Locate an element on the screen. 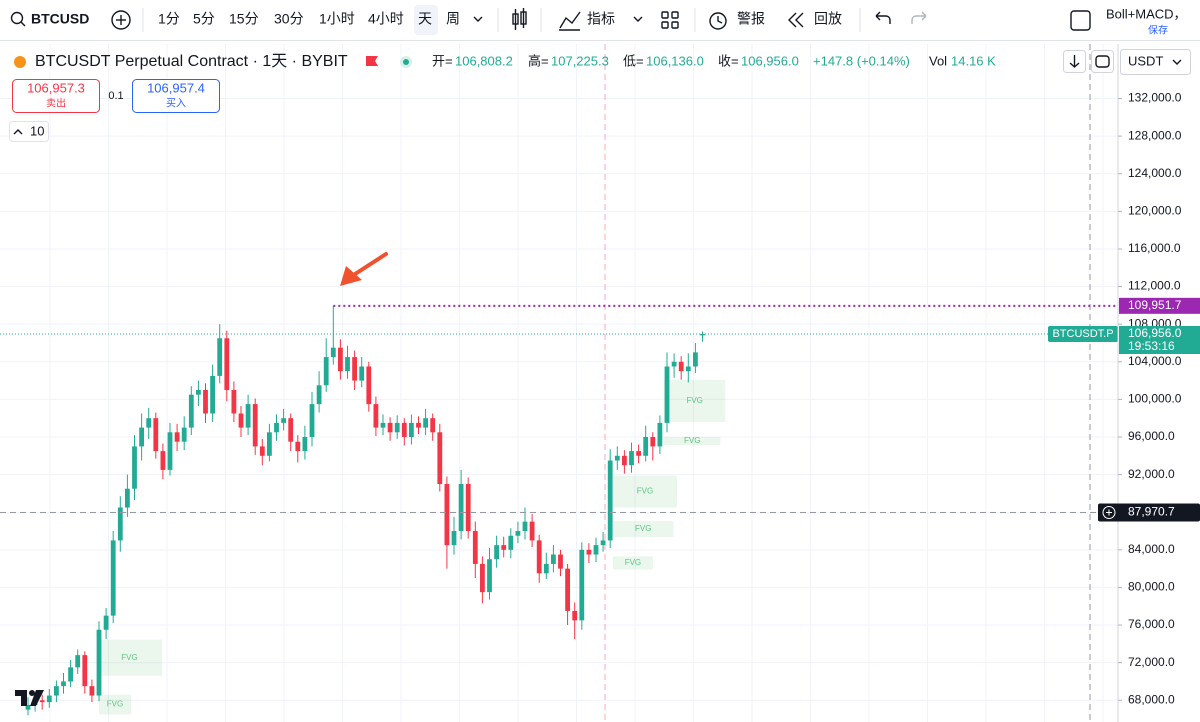 The width and height of the screenshot is (1200, 722). interval: 15分 is located at coordinates (244, 19).